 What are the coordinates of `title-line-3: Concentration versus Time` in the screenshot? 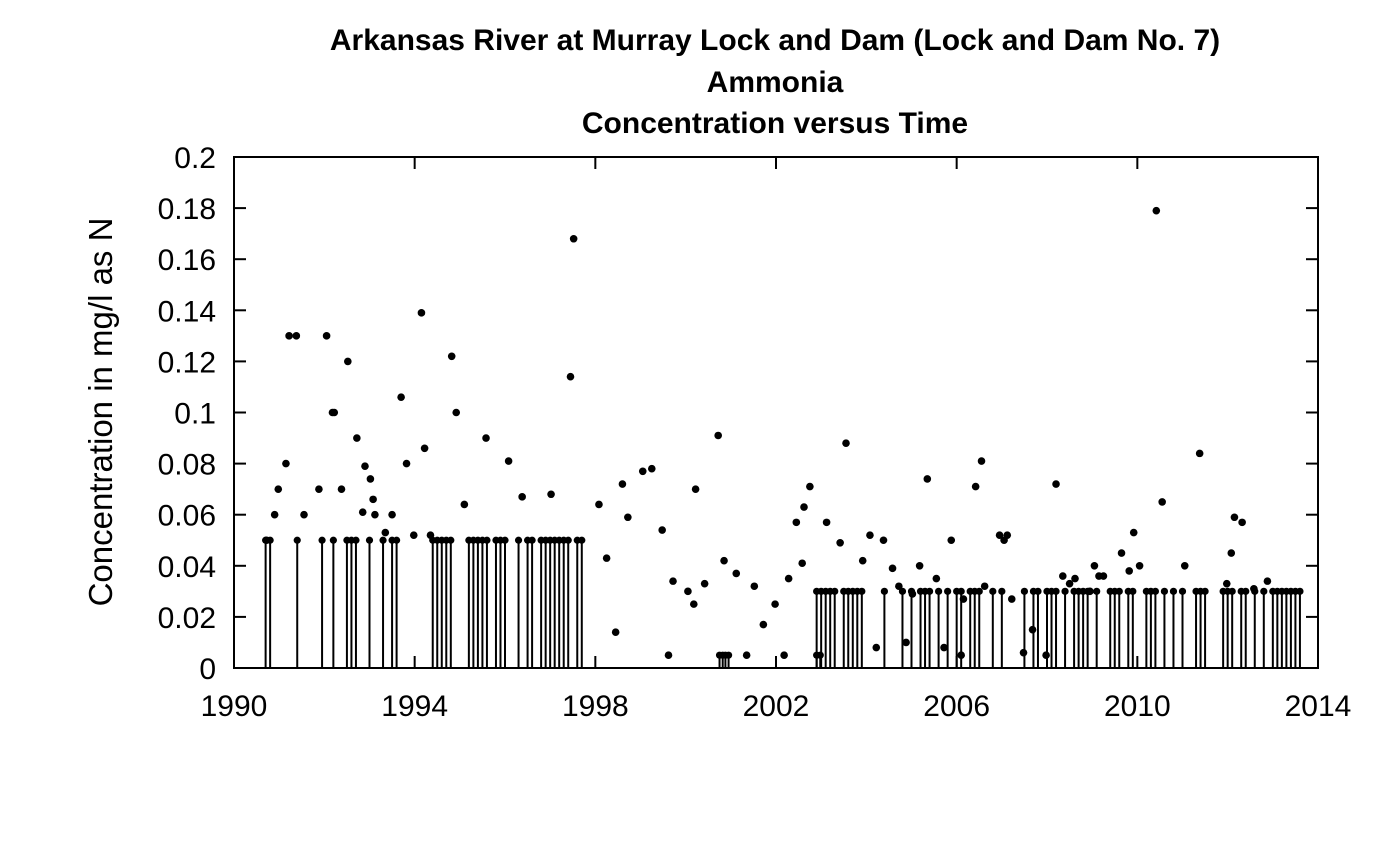 It's located at (775, 123).